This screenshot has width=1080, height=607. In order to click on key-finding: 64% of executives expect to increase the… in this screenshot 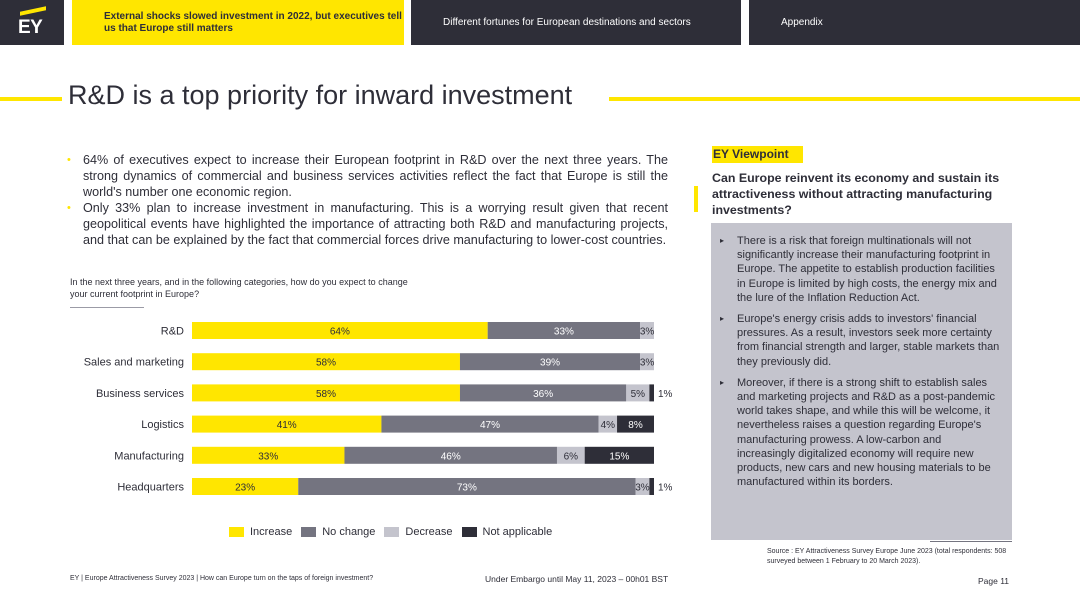, I will do `click(367, 176)`.